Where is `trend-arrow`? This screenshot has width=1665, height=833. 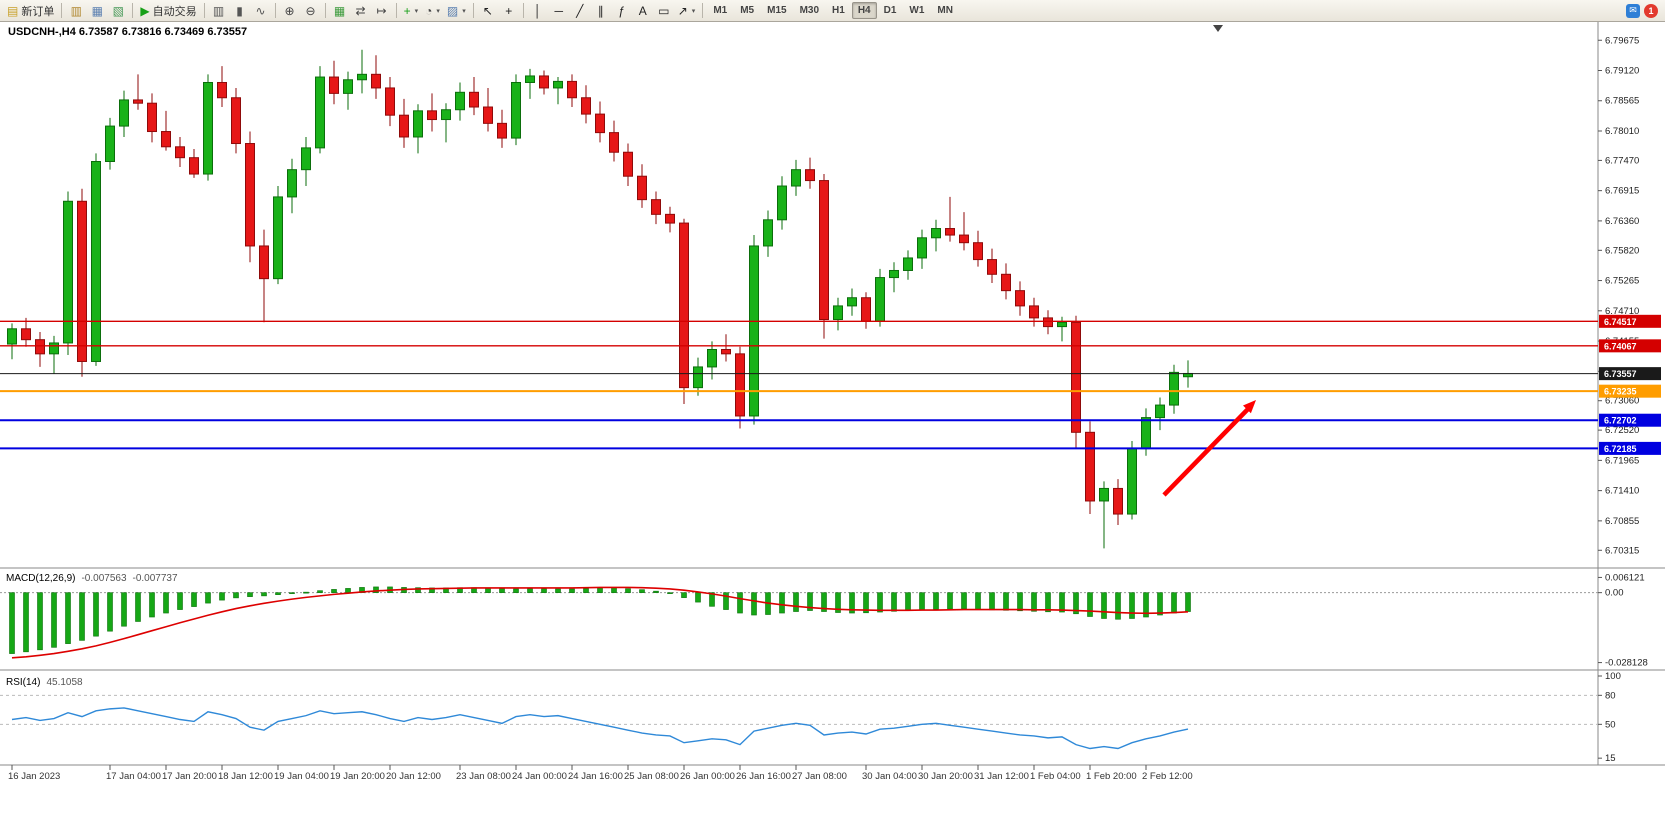
trend-arrow is located at coordinates (1206, 452).